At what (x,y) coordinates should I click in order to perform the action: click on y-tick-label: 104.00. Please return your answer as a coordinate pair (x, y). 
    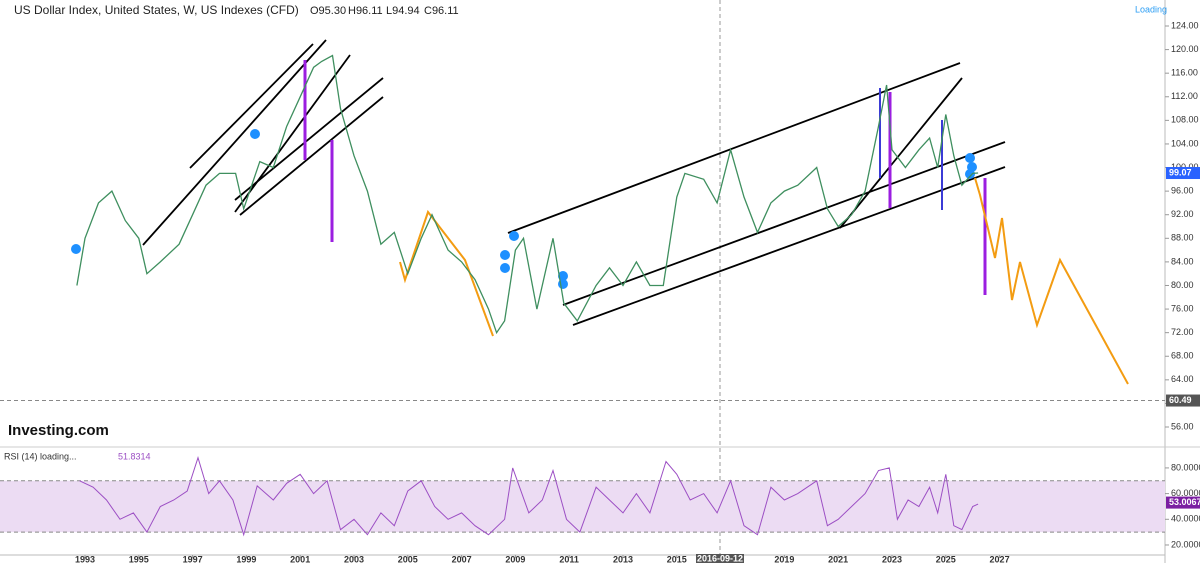
    Looking at the image, I should click on (1185, 143).